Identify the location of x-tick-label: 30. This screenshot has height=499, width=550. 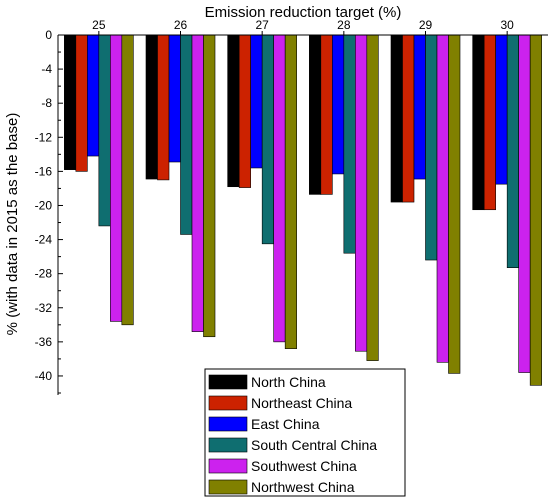
(507, 25).